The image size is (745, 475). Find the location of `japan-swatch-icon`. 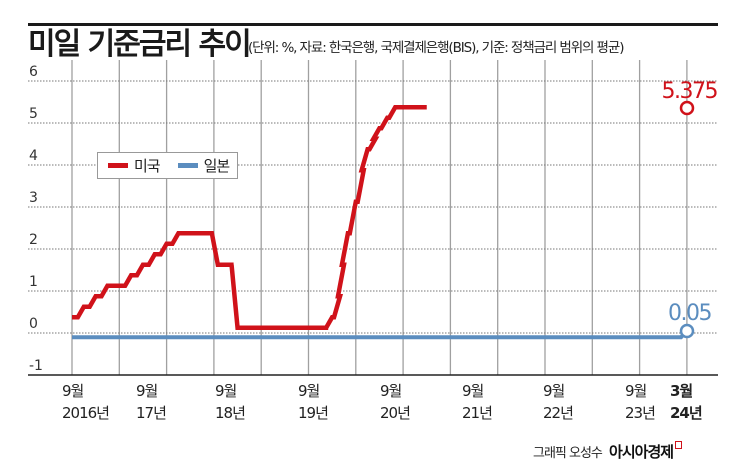

japan-swatch-icon is located at coordinates (187, 165).